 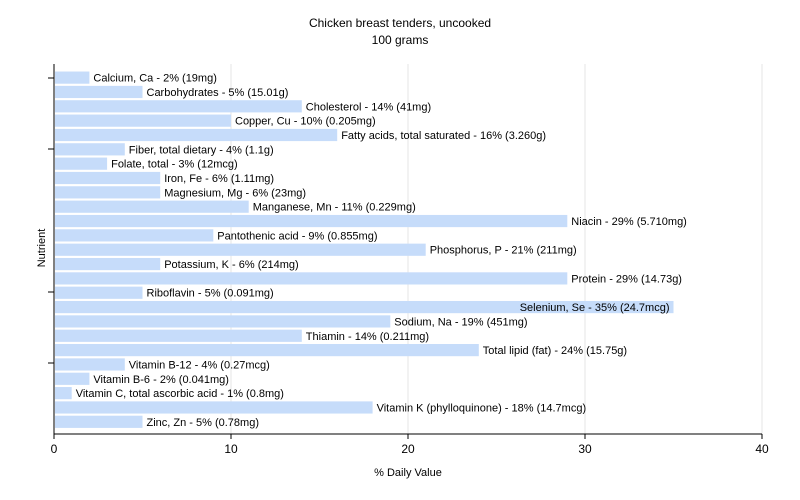 What do you see at coordinates (555, 351) in the screenshot?
I see `bar-label: Total lipid (fat) - 24% (15.75g)` at bounding box center [555, 351].